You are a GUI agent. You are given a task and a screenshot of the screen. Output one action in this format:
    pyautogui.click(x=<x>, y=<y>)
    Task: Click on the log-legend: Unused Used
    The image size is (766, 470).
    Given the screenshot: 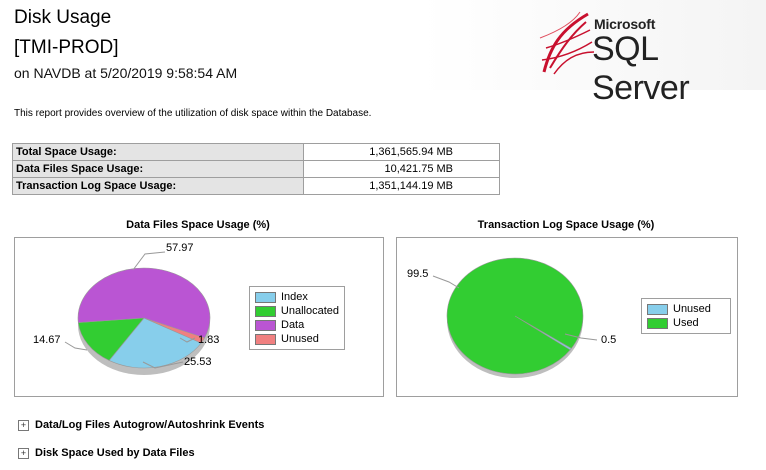 What is the action you would take?
    pyautogui.click(x=686, y=316)
    